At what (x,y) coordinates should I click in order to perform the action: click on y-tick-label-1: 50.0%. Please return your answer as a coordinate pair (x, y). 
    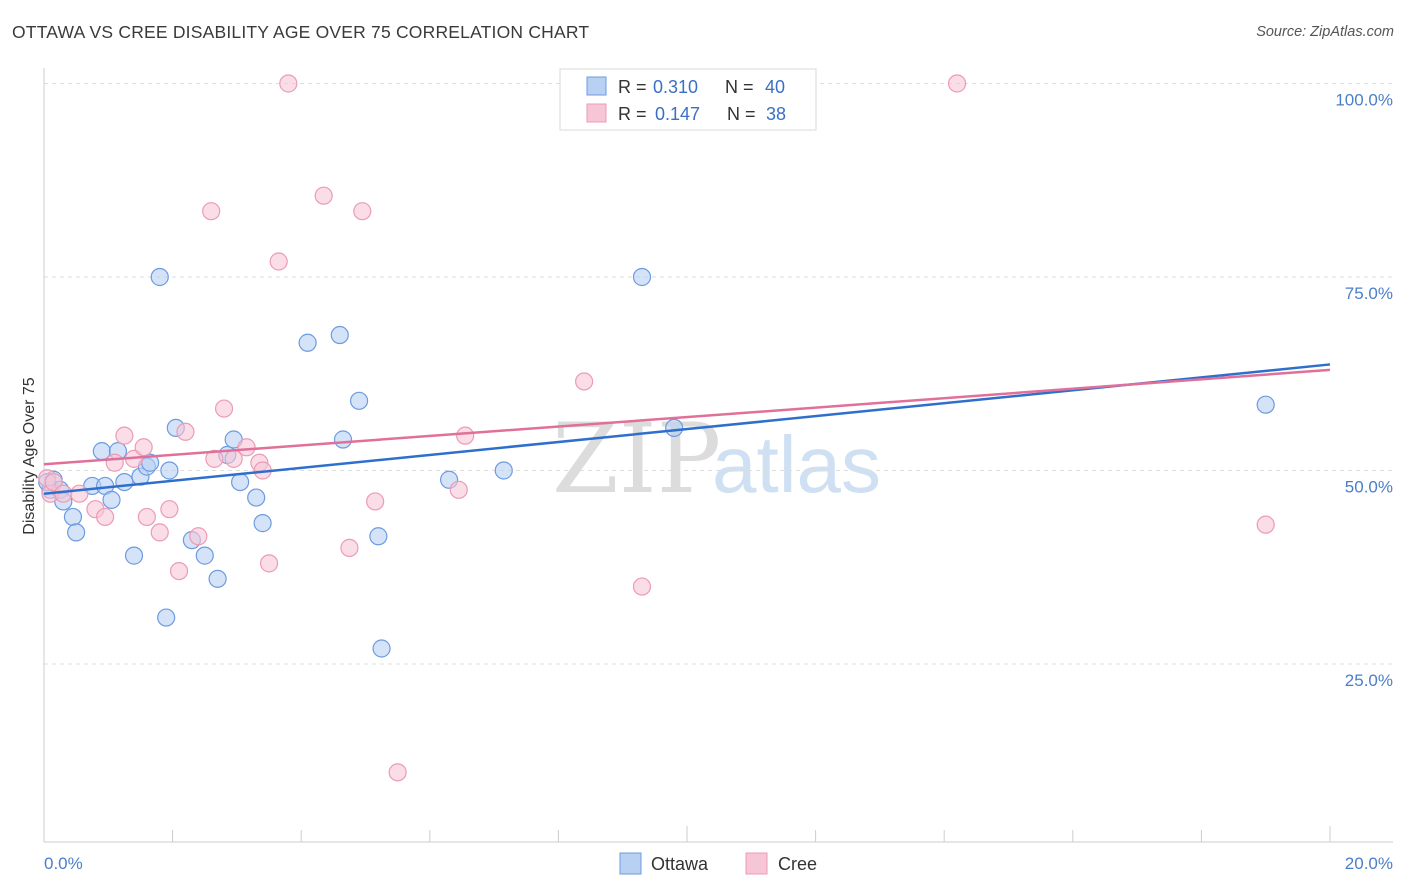
    Looking at the image, I should click on (1369, 486).